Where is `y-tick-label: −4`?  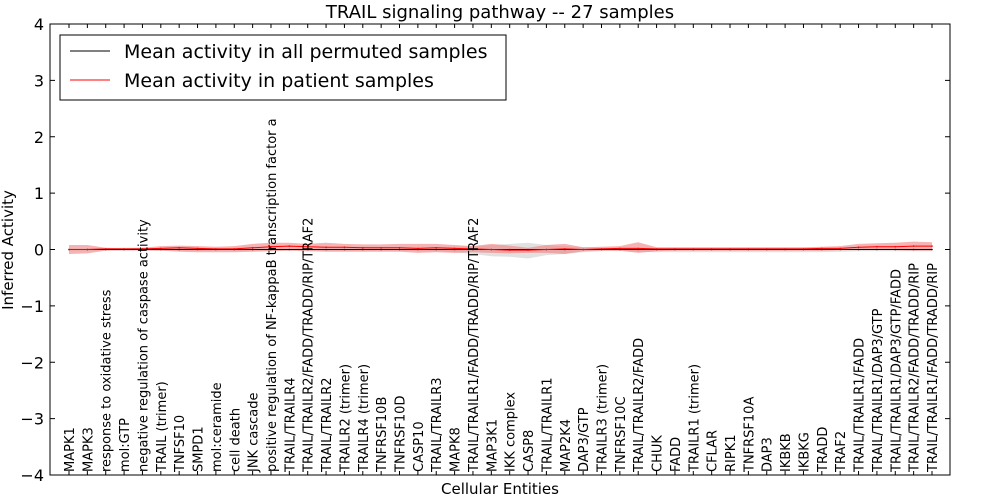 y-tick-label: −4 is located at coordinates (32, 475).